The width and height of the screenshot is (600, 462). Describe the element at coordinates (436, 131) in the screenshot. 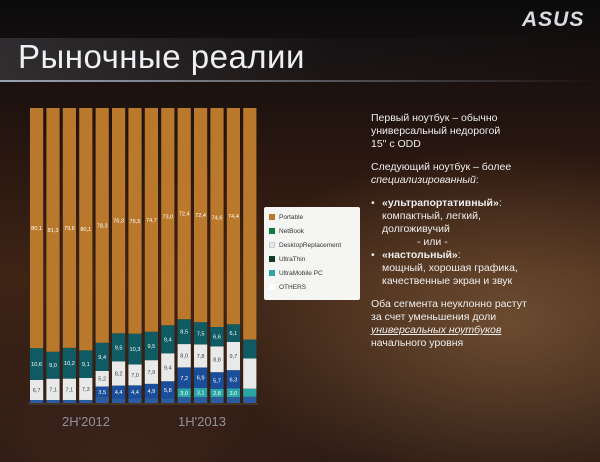

I see `text-line: универсальный недорогой` at that location.